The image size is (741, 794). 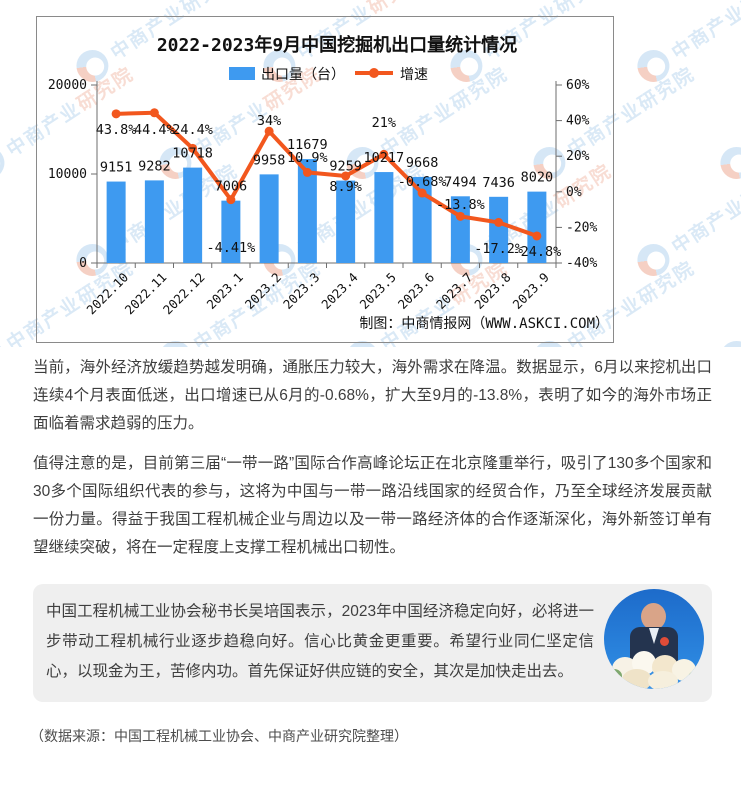 I want to click on svg-text: 7006, so click(x=231, y=187).